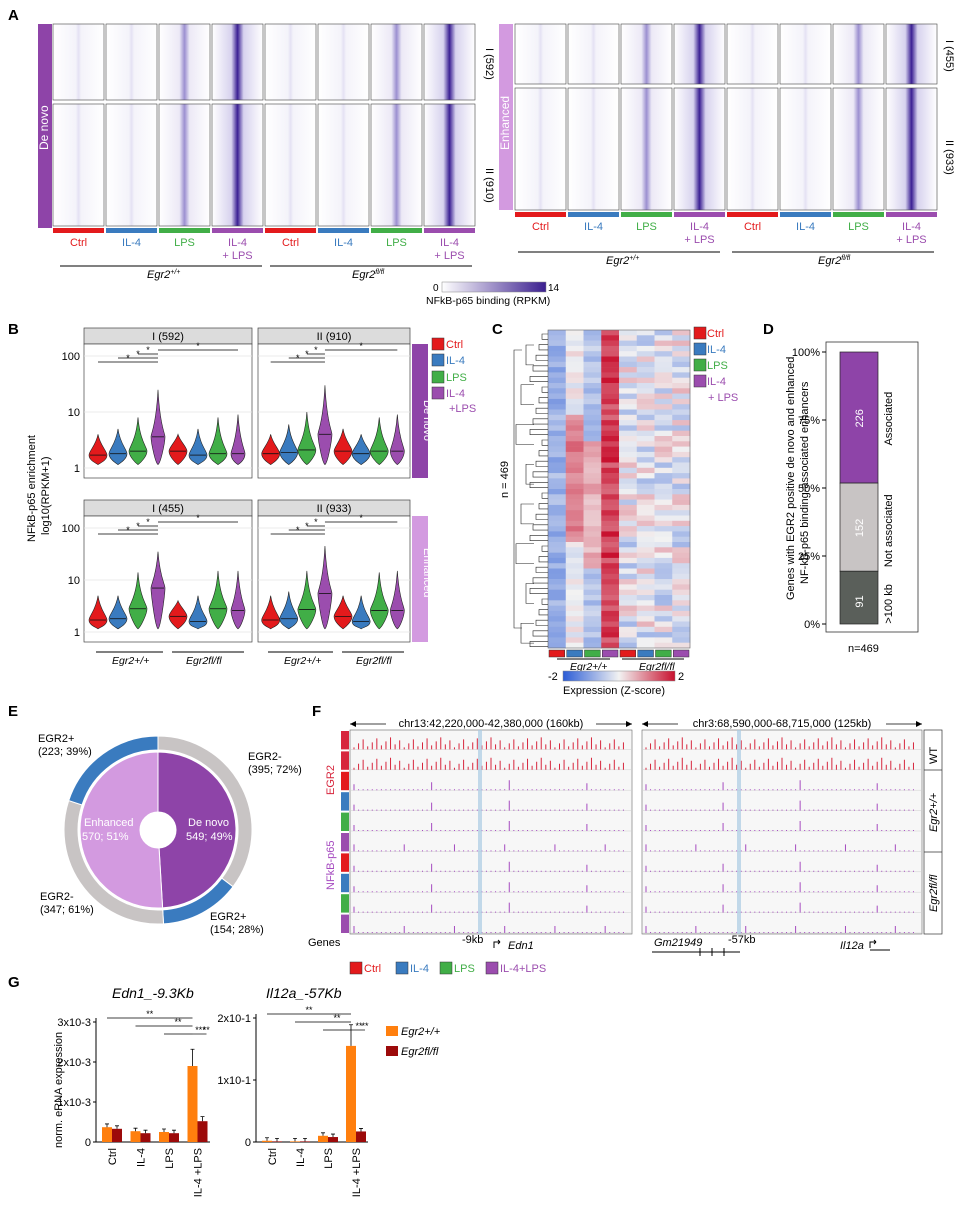 This screenshot has height=1218, width=954. What do you see at coordinates (554, 288) in the screenshot?
I see `a-colorscale-max: 14` at bounding box center [554, 288].